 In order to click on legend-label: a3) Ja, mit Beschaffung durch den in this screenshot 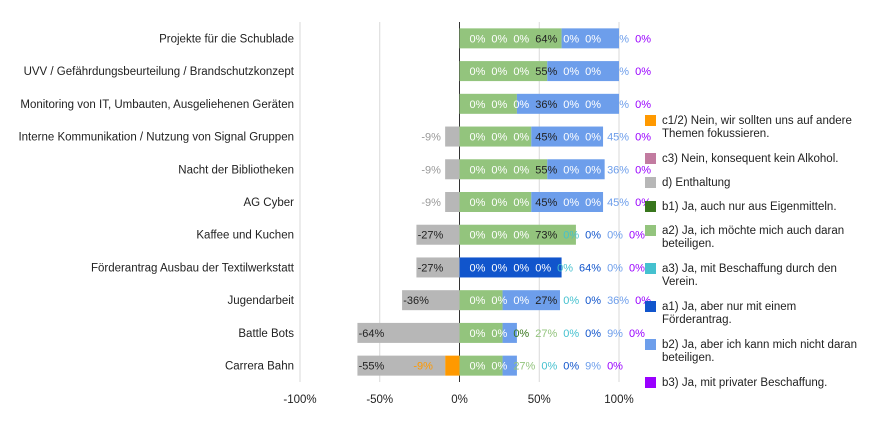, I will do `click(749, 269)`.